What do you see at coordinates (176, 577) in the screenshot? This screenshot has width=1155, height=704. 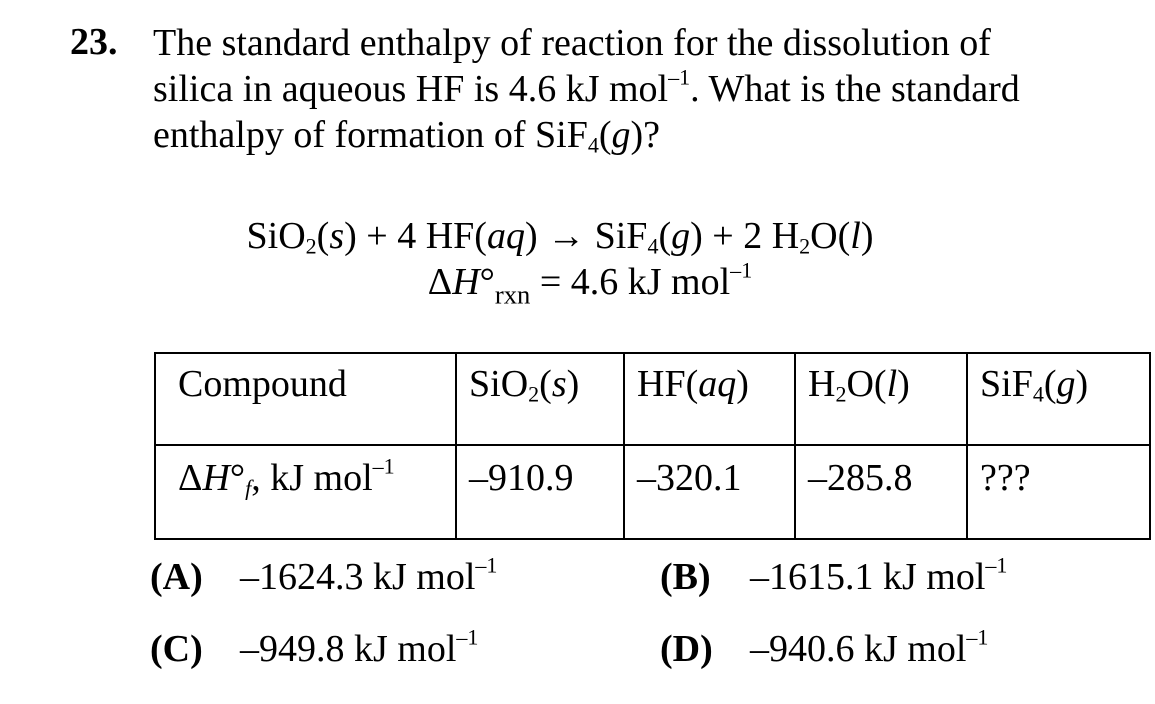 I see `choice-a-label: (A)` at bounding box center [176, 577].